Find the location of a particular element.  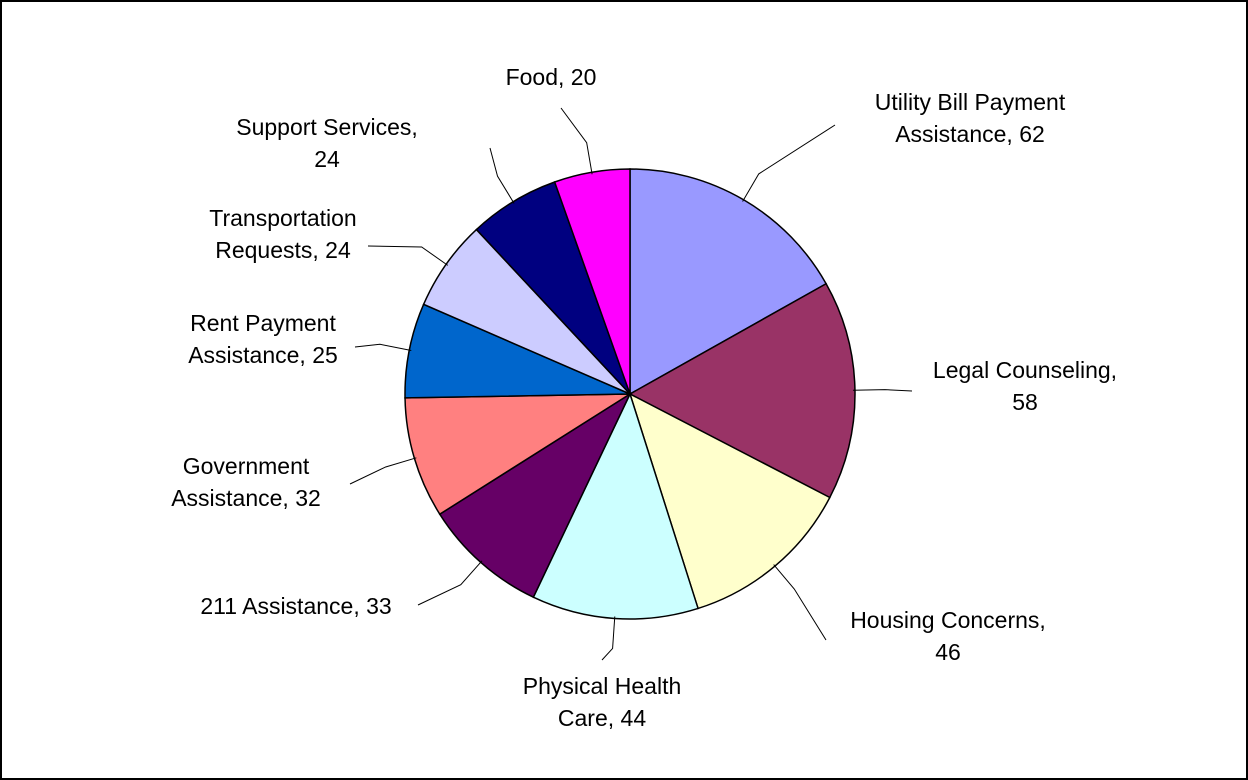

data-label: Support Services, 24 is located at coordinates (327, 143).